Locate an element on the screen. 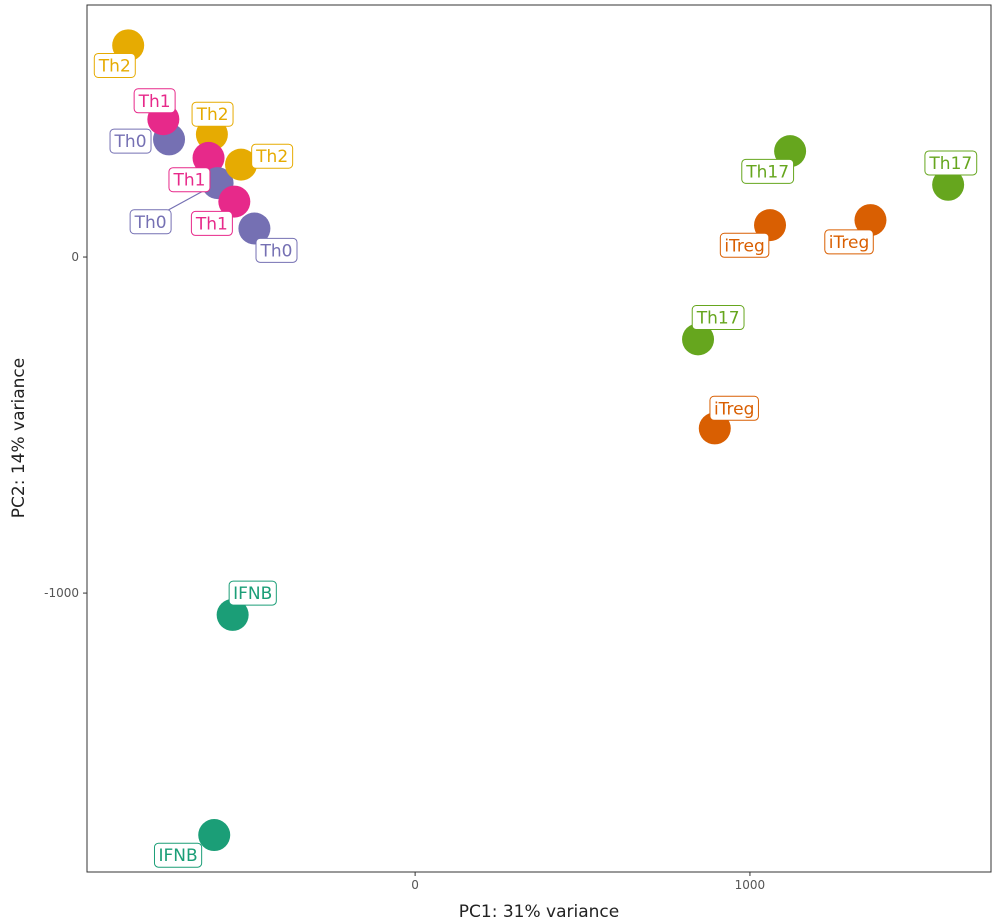 The width and height of the screenshot is (1007, 924). data-point-th0 is located at coordinates (254, 228).